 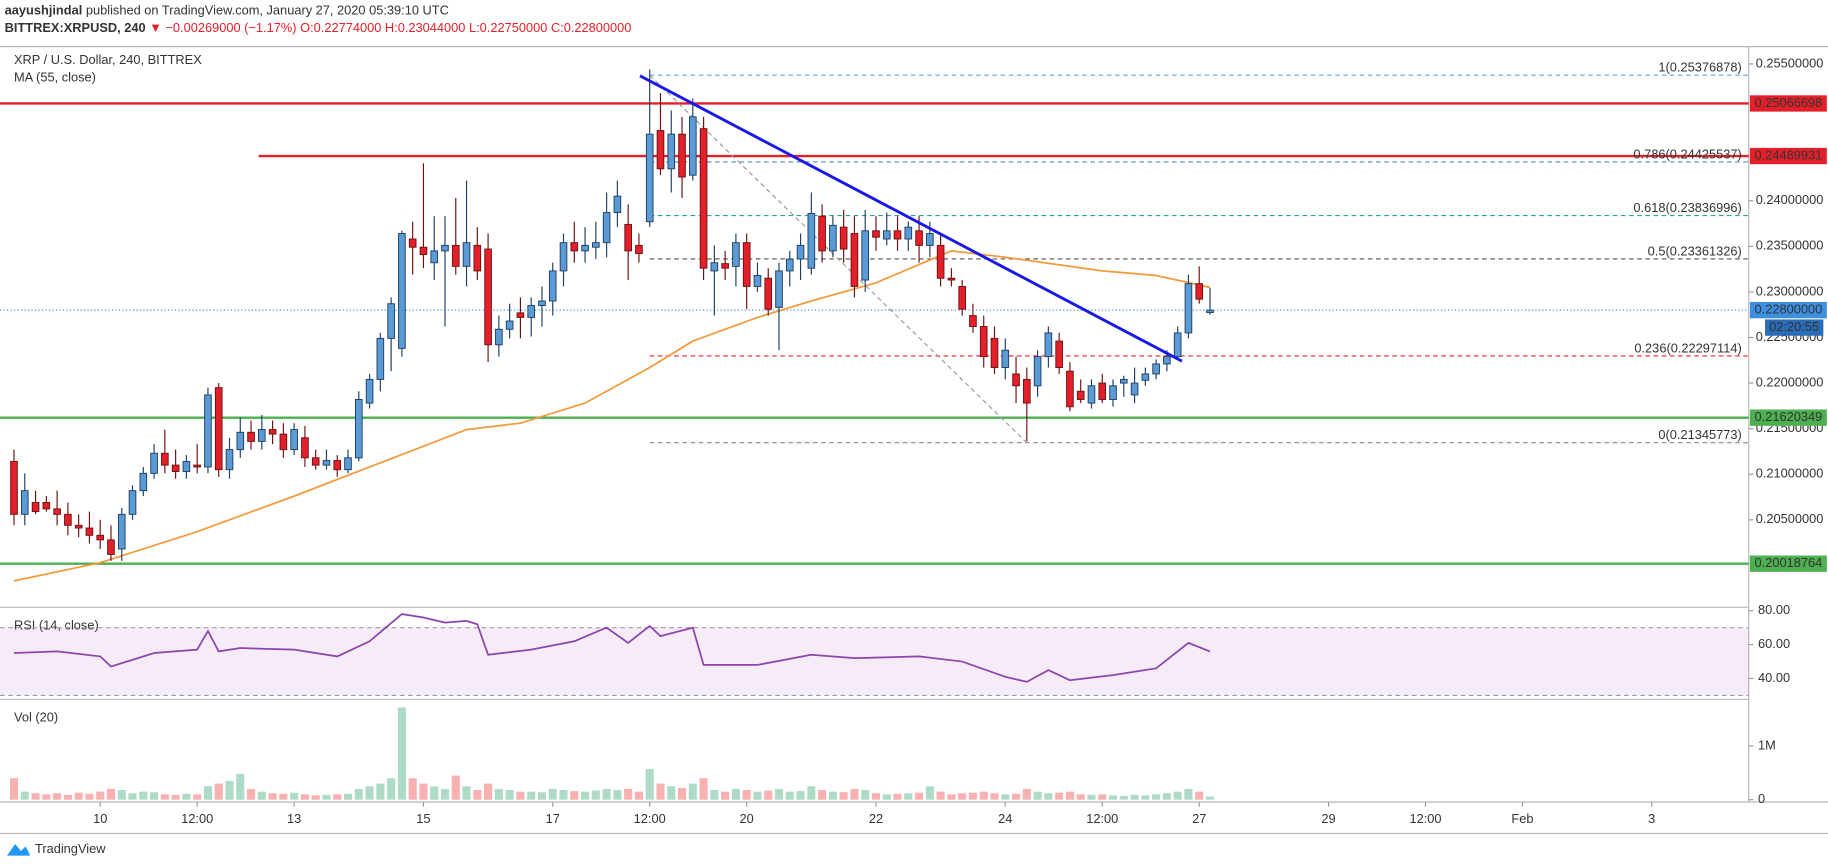 What do you see at coordinates (1790, 473) in the screenshot?
I see `y-tick-label: 0.21000000` at bounding box center [1790, 473].